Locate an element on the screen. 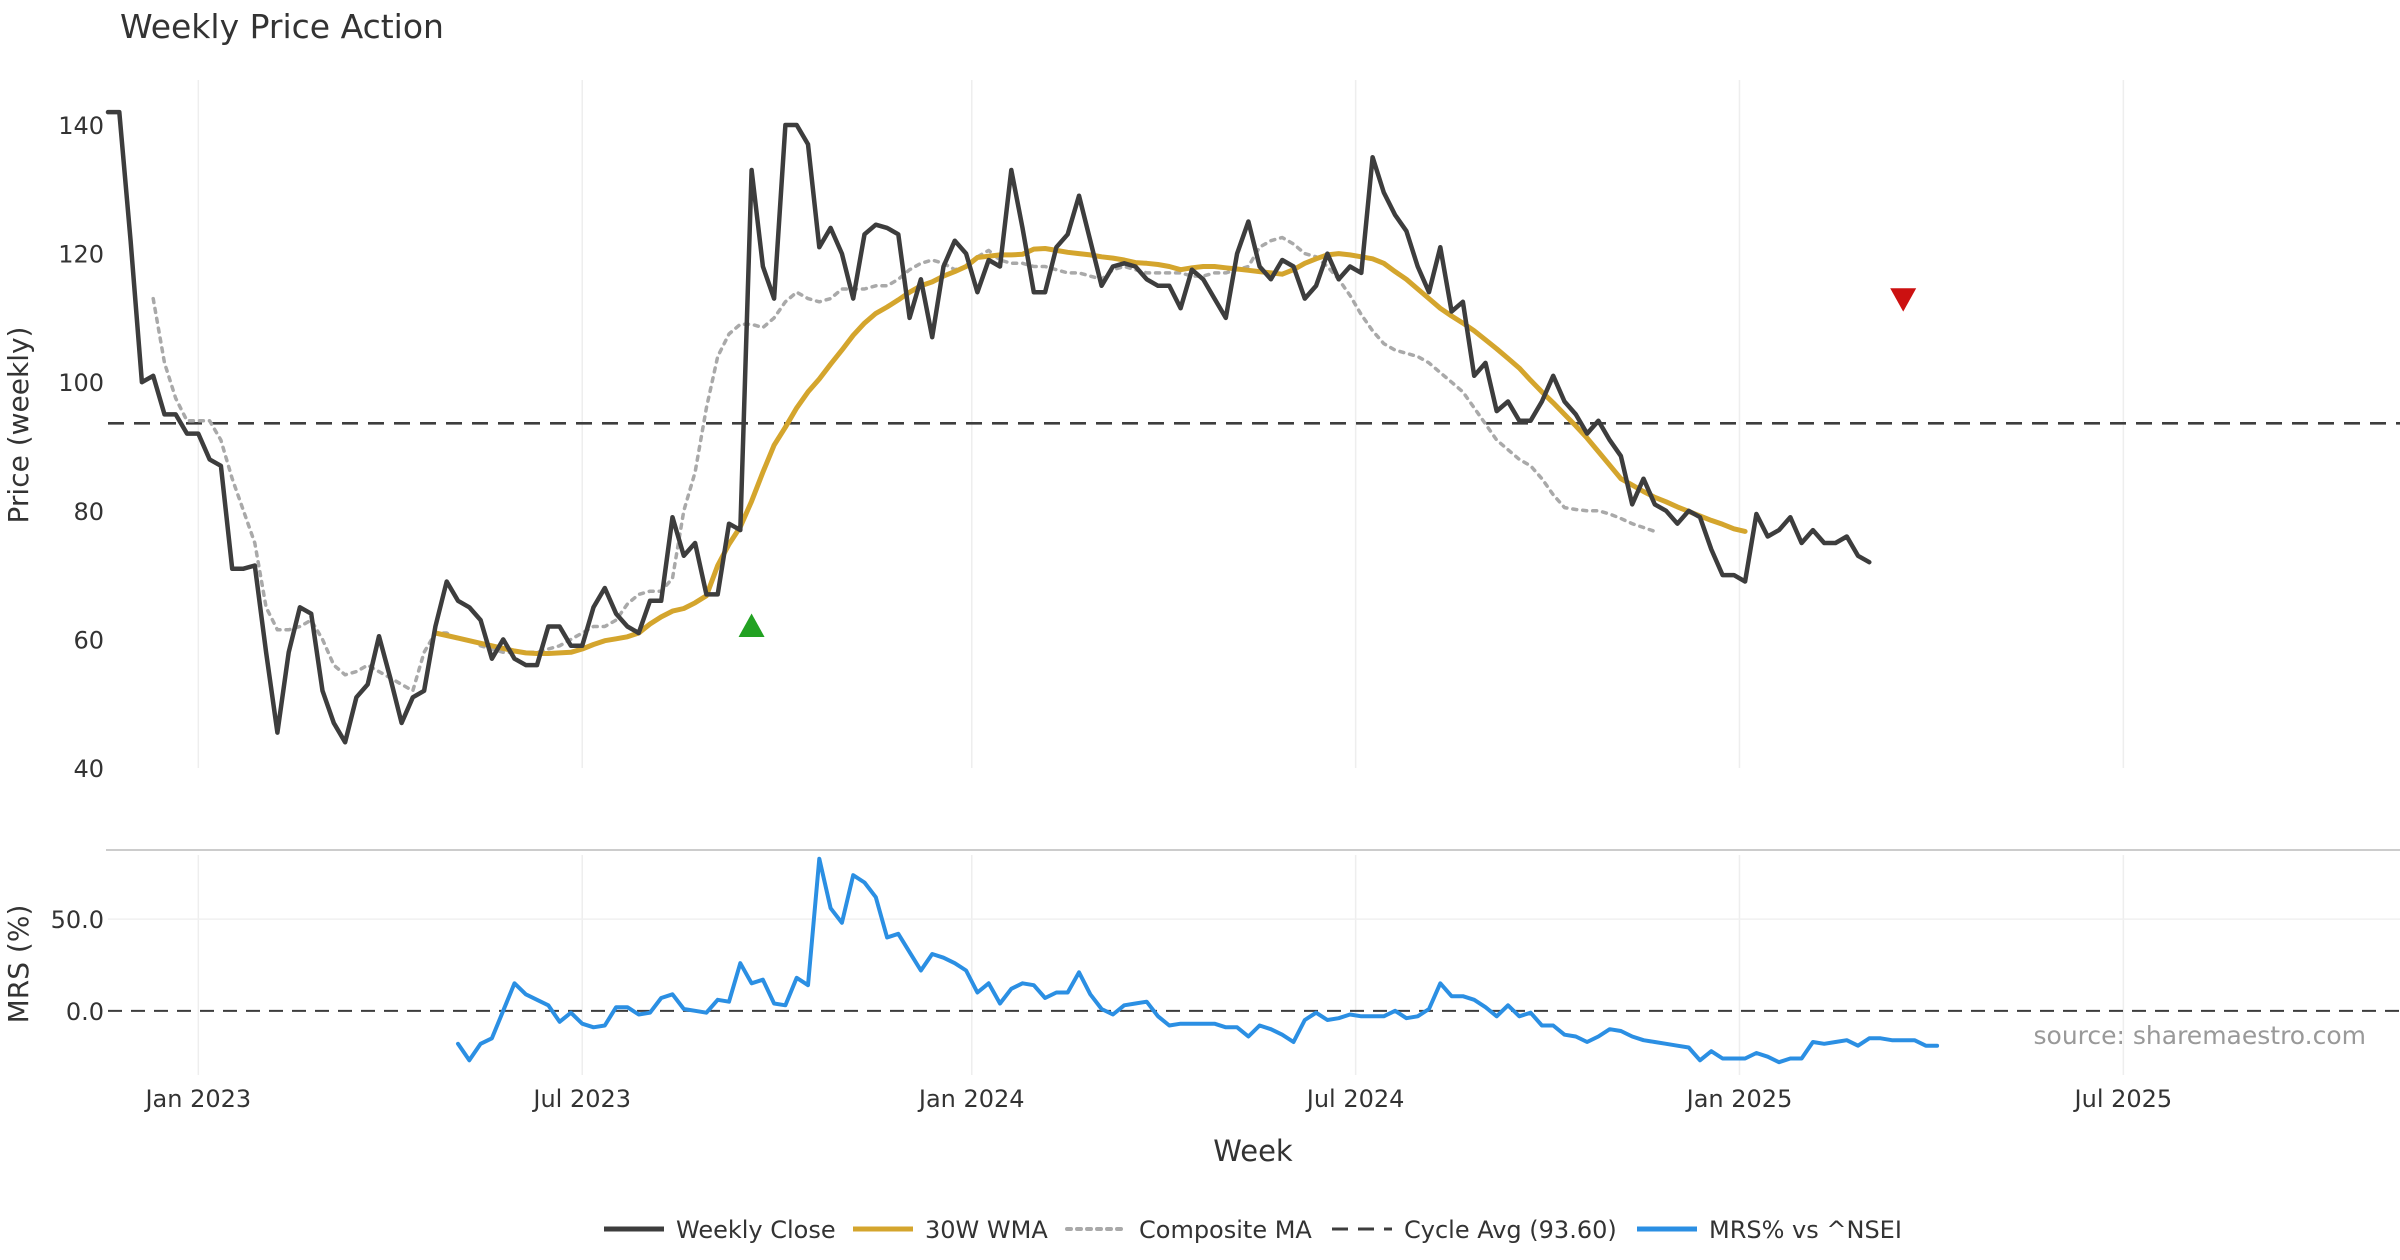  x-tick-label: Jan 2025 is located at coordinates (1739, 1099).